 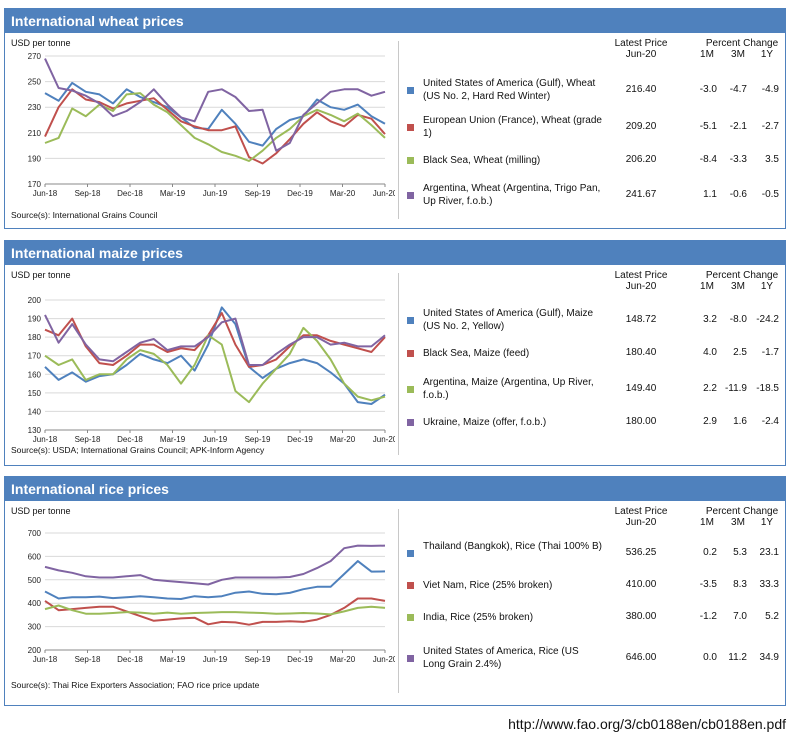 What do you see at coordinates (488, 585) in the screenshot?
I see `series-name: Viet Nam, Rice (25% broken)` at bounding box center [488, 585].